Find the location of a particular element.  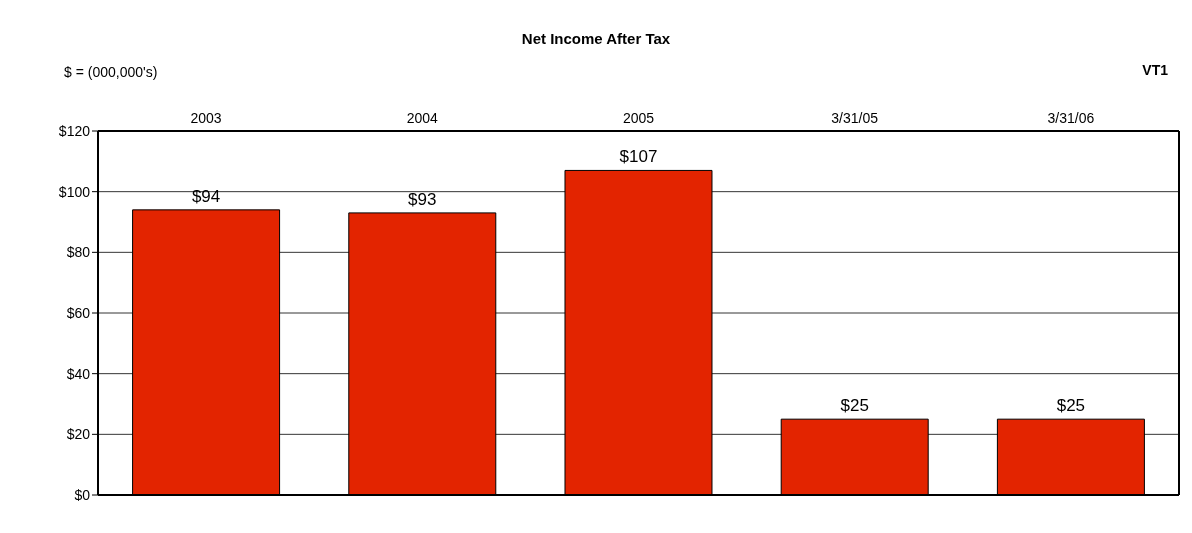

y-tick-label: $80 is located at coordinates (78, 252).